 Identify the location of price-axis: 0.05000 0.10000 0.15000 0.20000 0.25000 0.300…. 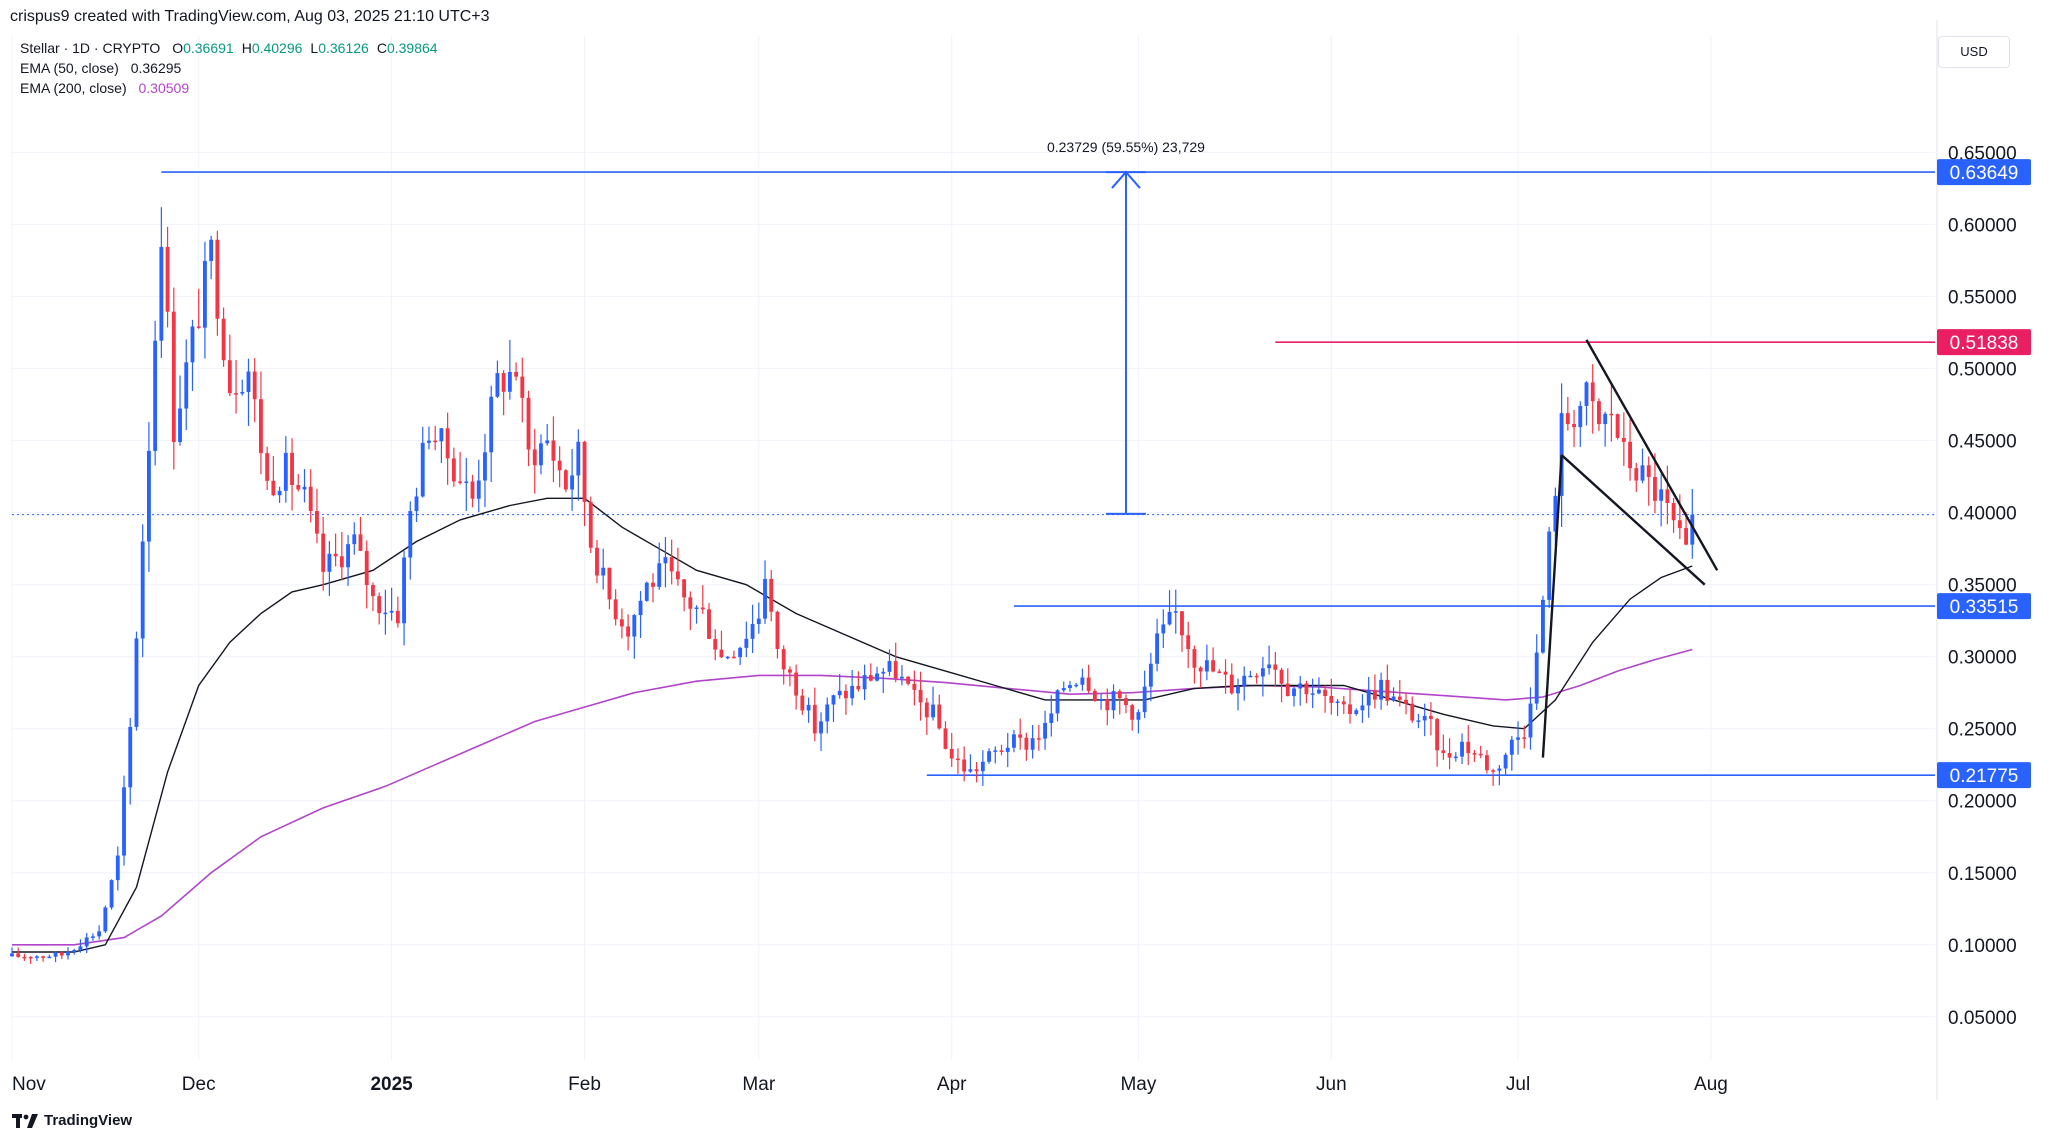
(1976, 560).